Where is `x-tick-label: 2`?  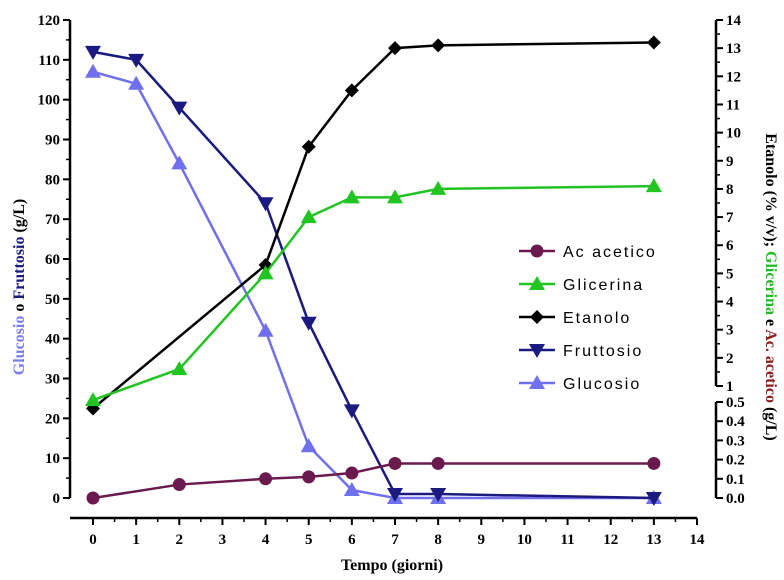 x-tick-label: 2 is located at coordinates (180, 540).